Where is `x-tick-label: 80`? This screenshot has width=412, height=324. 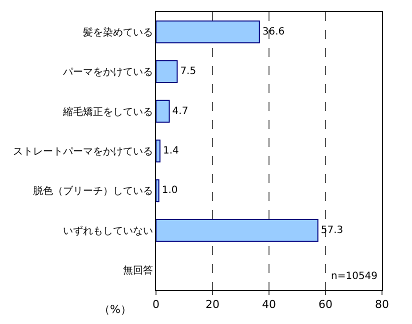 x-tick-label: 80 is located at coordinates (382, 305).